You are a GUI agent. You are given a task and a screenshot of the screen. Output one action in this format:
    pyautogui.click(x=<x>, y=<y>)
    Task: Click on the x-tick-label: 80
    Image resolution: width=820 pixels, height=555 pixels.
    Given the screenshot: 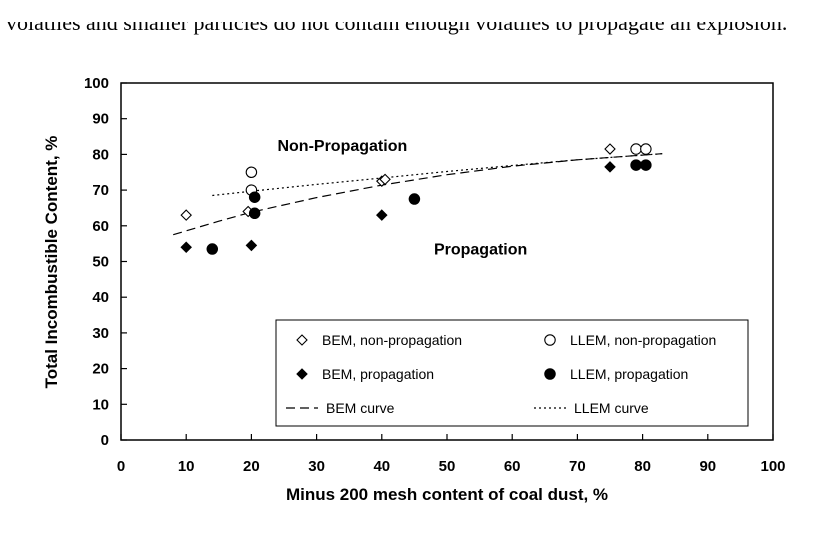 What is the action you would take?
    pyautogui.click(x=642, y=466)
    